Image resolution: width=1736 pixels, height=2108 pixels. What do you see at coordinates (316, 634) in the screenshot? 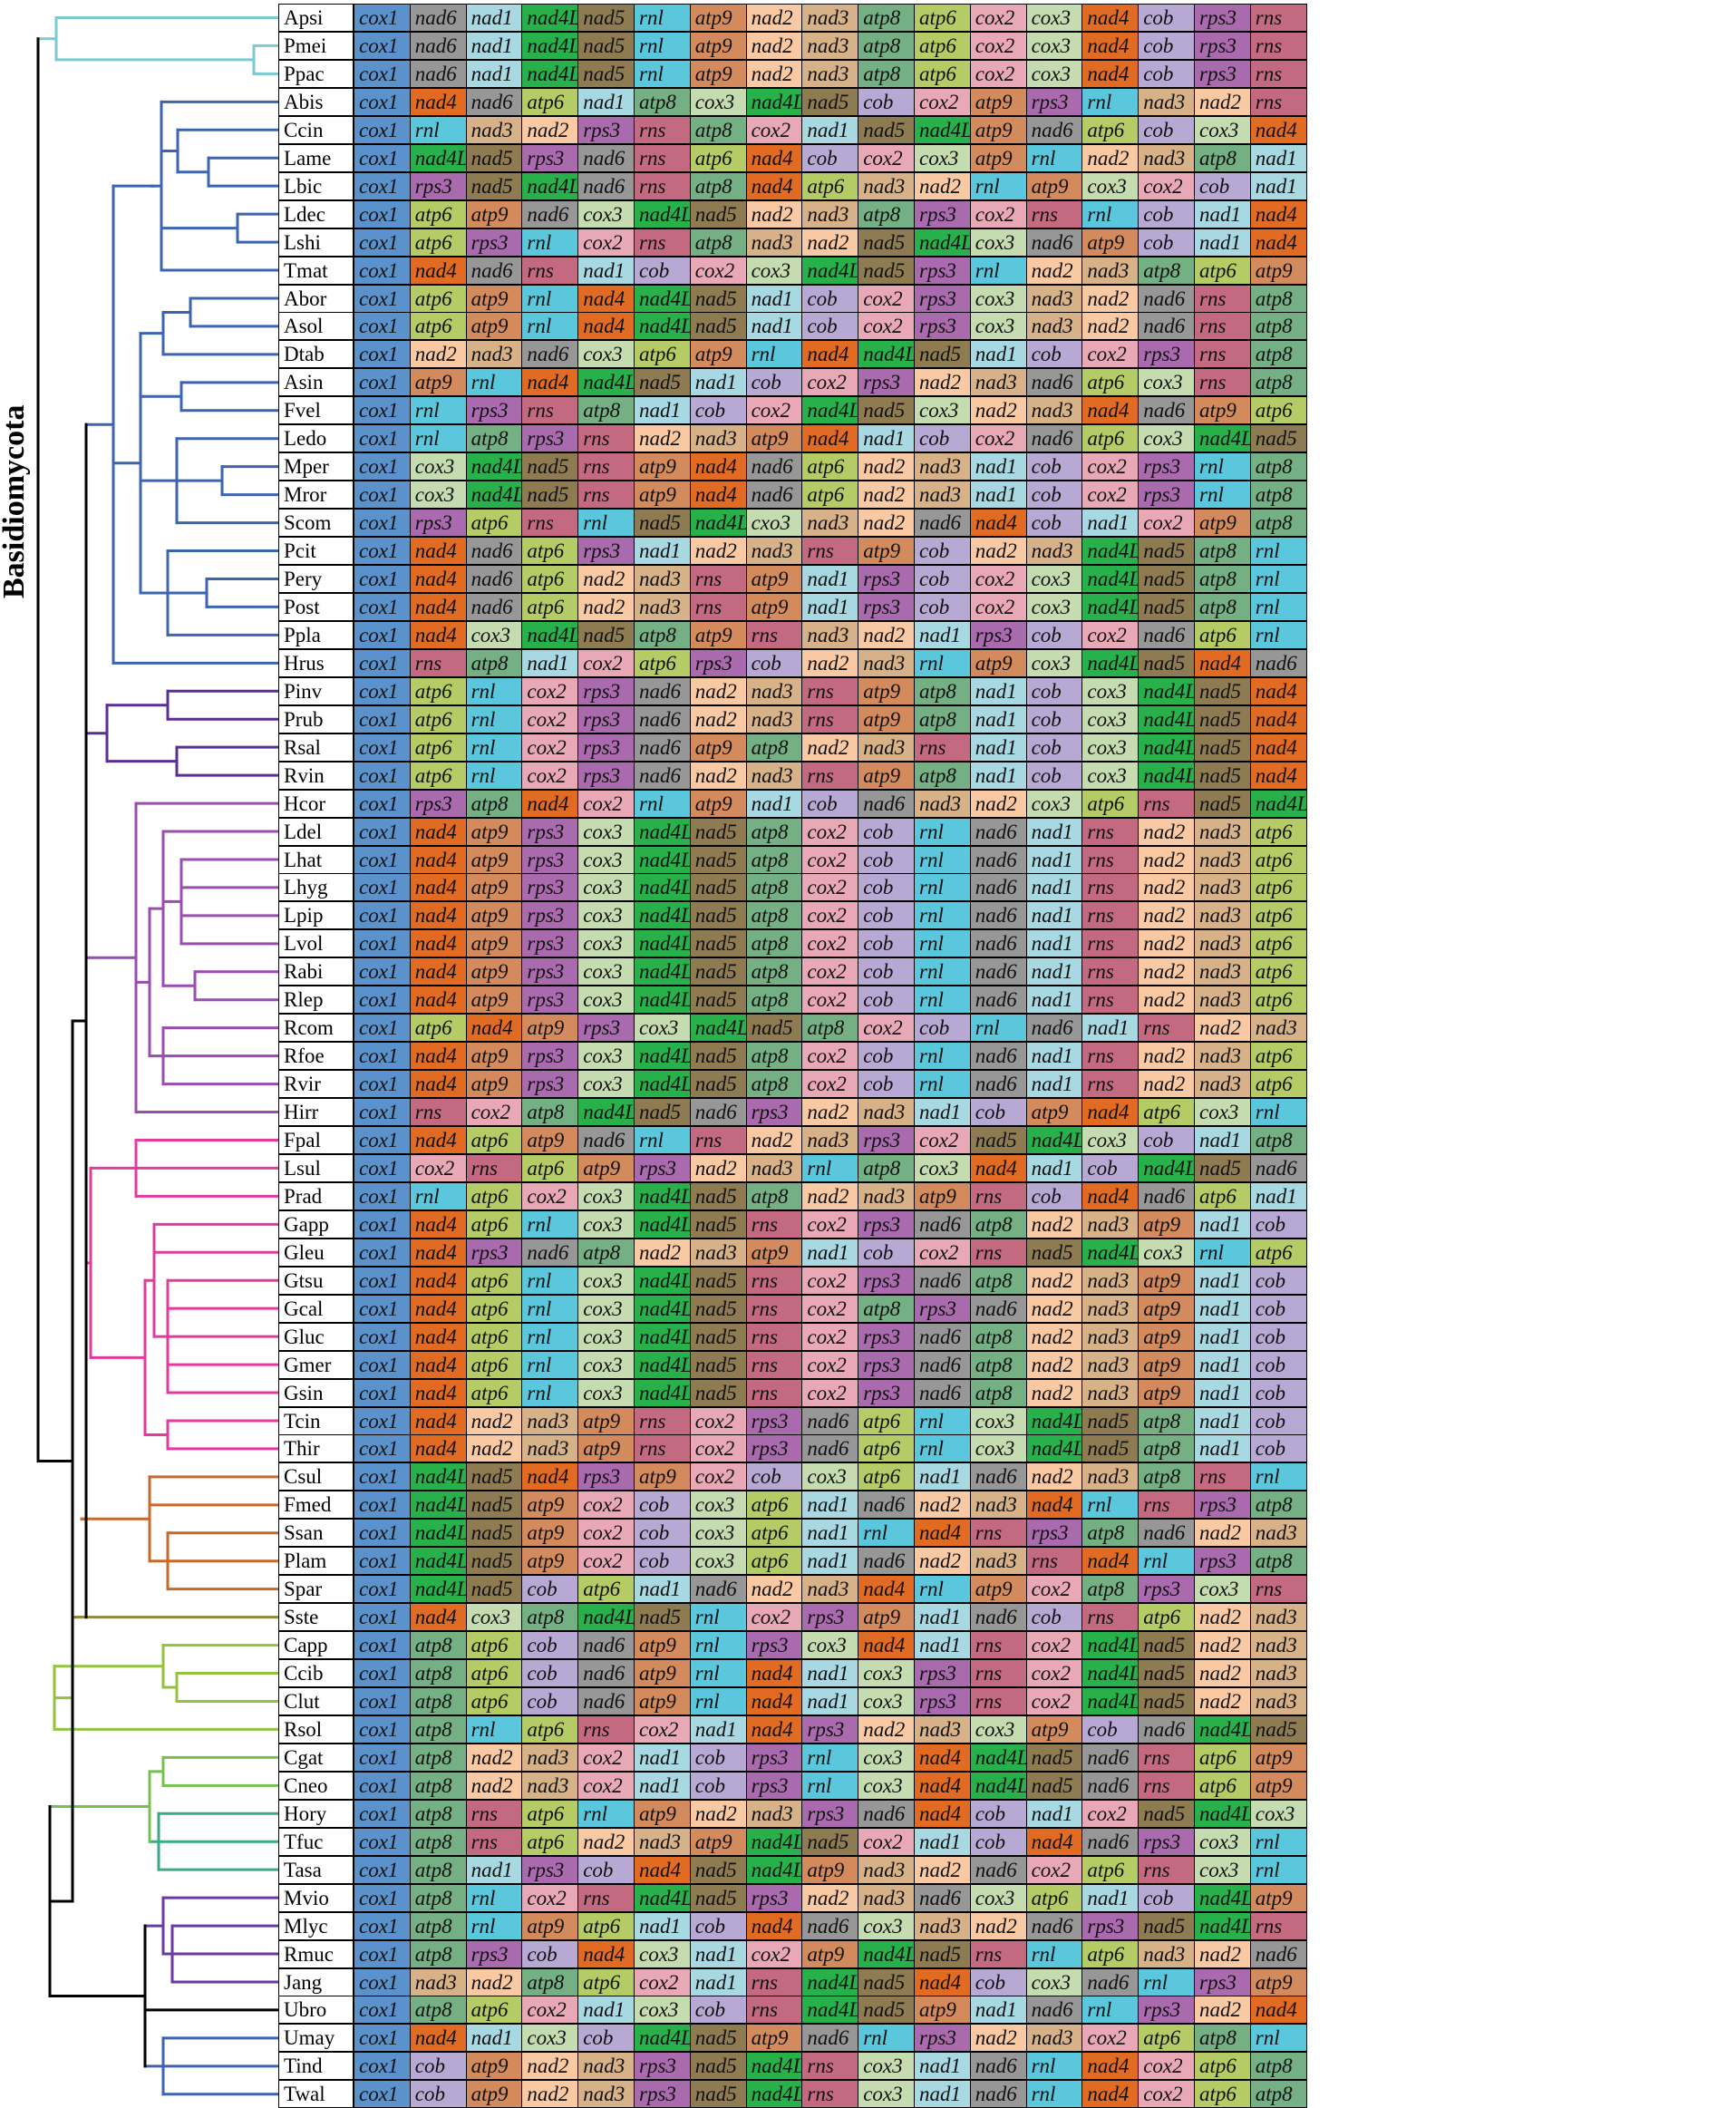
I see `species-label: Ppla` at bounding box center [316, 634].